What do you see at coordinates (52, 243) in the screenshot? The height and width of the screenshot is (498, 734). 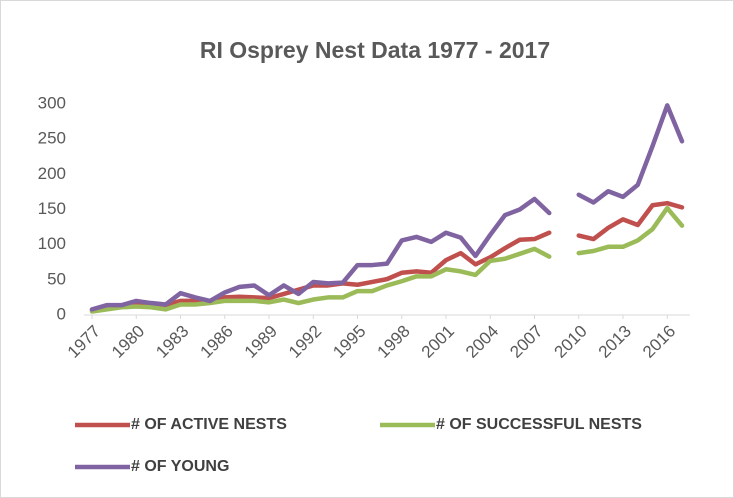 I see `y-tick-label: 100` at bounding box center [52, 243].